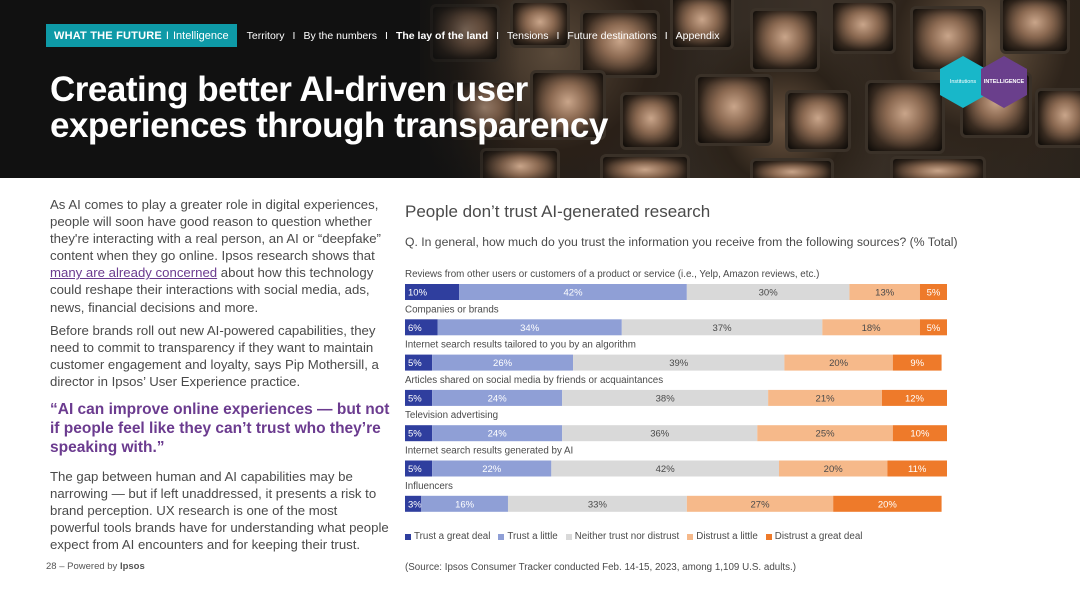 Image resolution: width=1080 pixels, height=607 pixels. I want to click on legend-label: Distrust a great deal, so click(818, 536).